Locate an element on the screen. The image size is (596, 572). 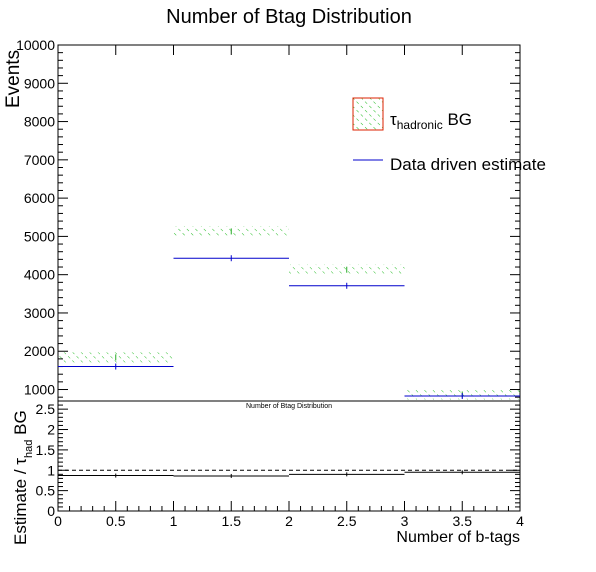
ratio-series is located at coordinates (289, 474).